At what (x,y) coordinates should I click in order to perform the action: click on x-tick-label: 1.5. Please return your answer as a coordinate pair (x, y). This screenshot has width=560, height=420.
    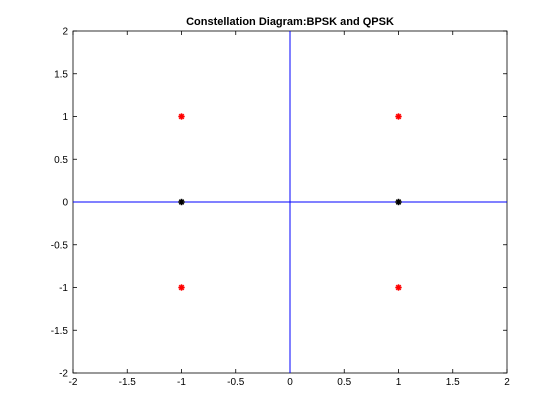
    Looking at the image, I should click on (453, 382).